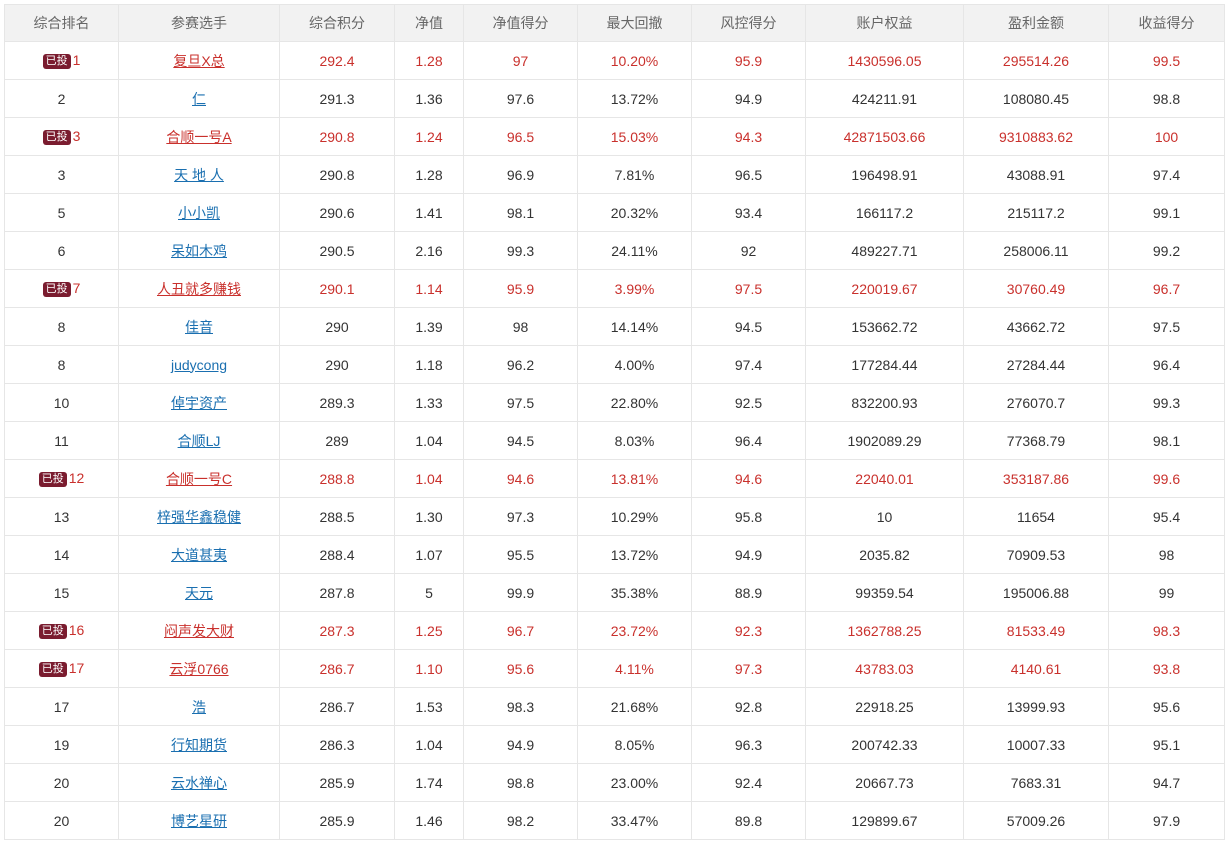  What do you see at coordinates (520, 782) in the screenshot?
I see `nav-score-cell: 98.8` at bounding box center [520, 782].